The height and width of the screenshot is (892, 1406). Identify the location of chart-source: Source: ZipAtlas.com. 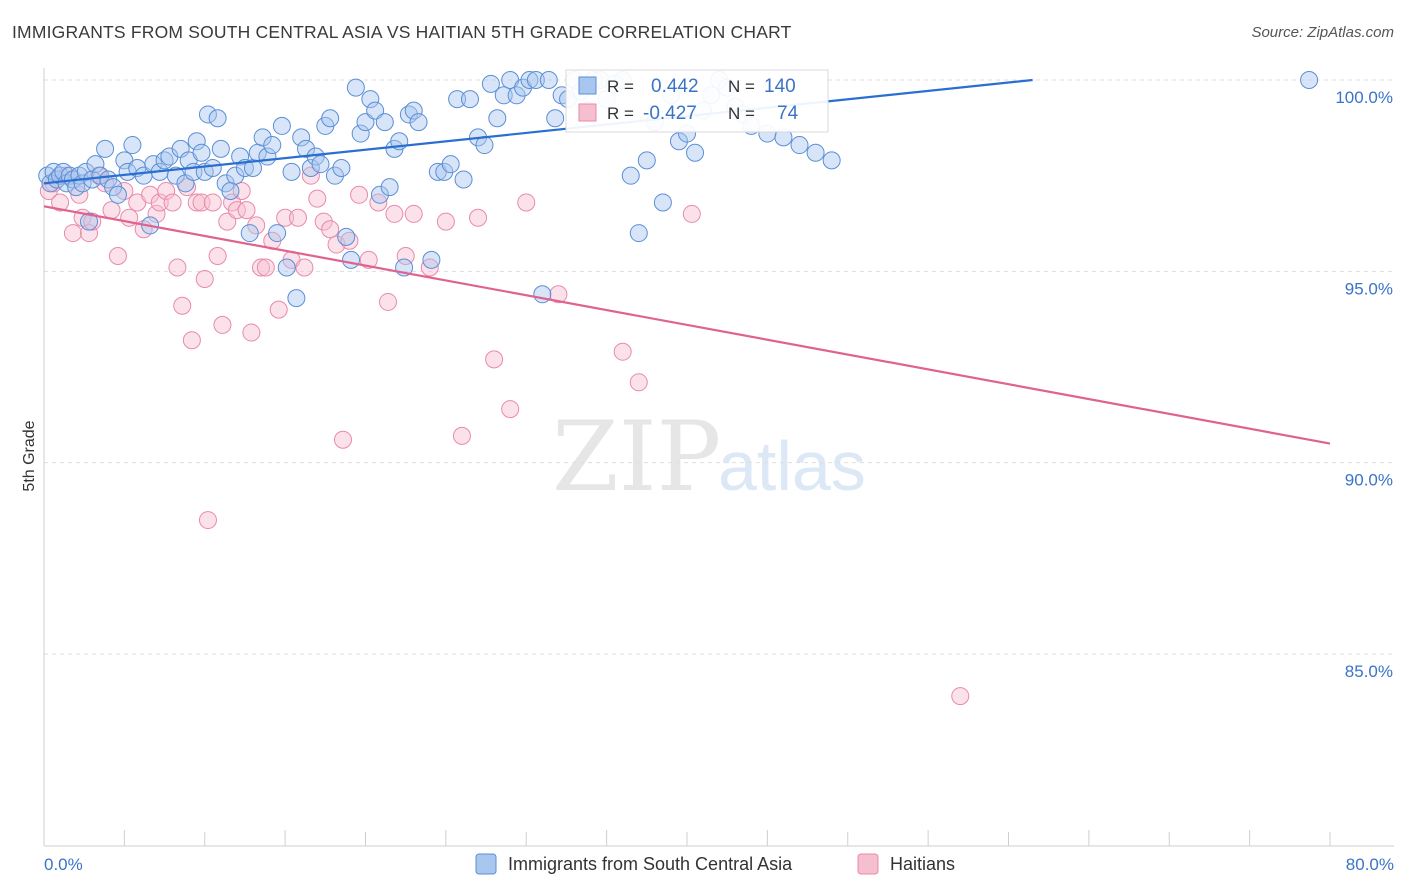
(1322, 32).